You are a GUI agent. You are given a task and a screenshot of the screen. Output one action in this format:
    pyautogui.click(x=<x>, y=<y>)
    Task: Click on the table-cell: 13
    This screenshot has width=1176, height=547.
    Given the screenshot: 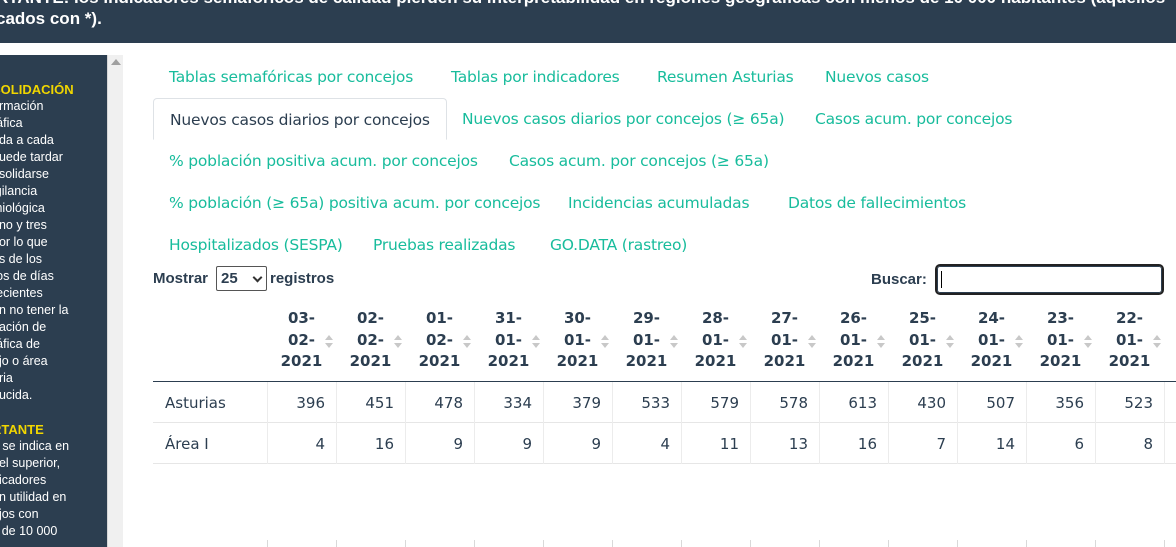 What is the action you would take?
    pyautogui.click(x=798, y=444)
    